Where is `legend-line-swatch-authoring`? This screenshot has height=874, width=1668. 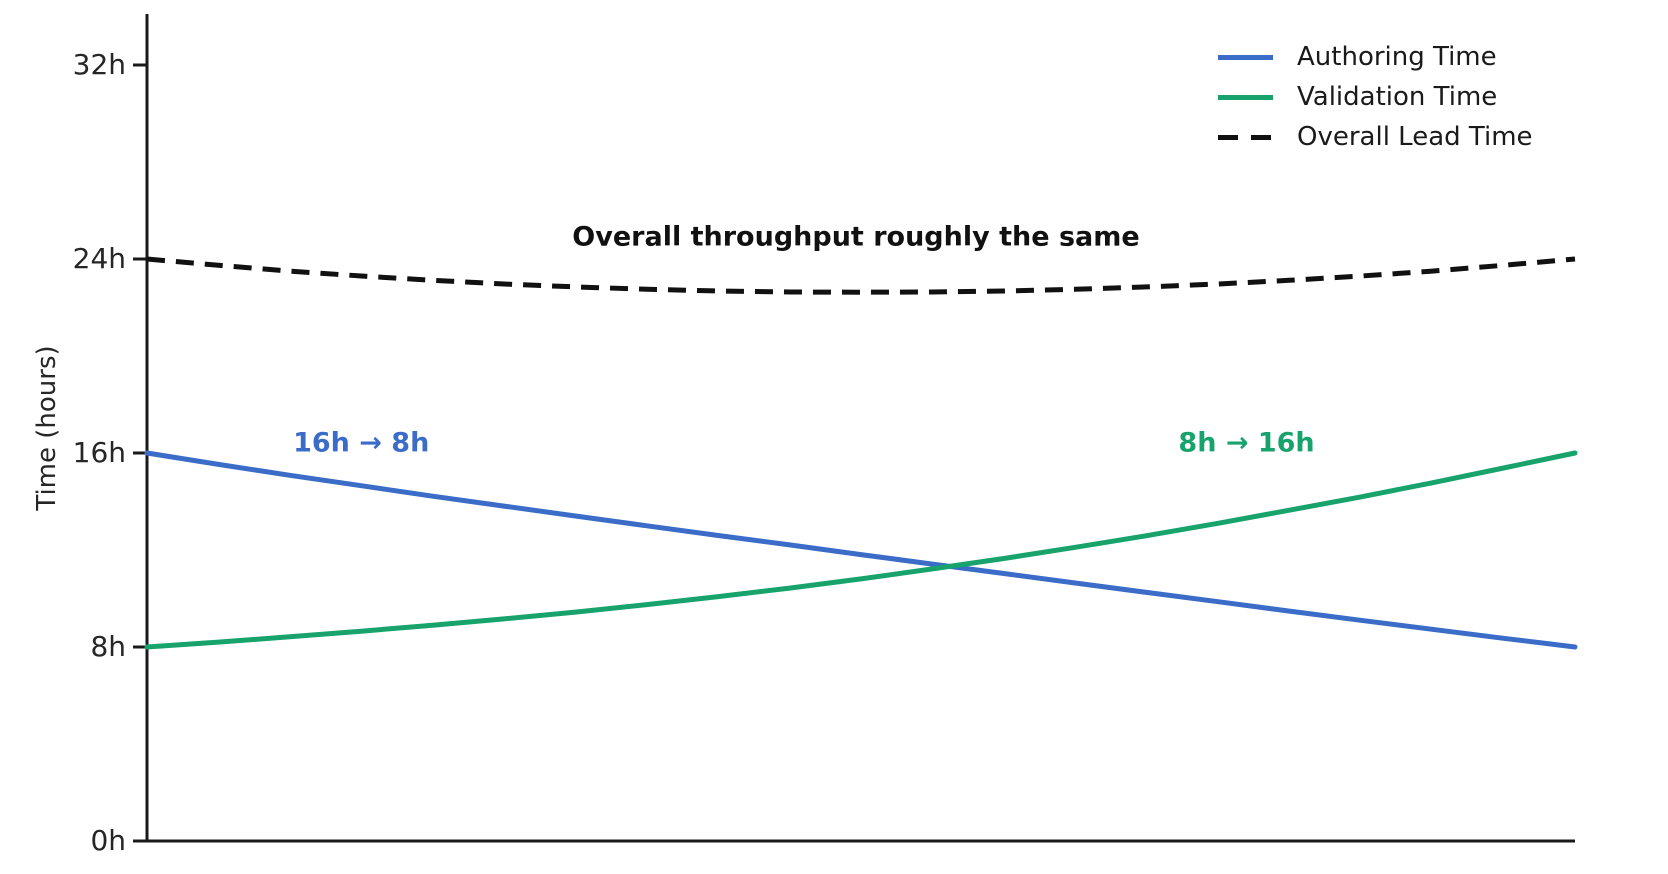
legend-line-swatch-authoring is located at coordinates (1245, 57).